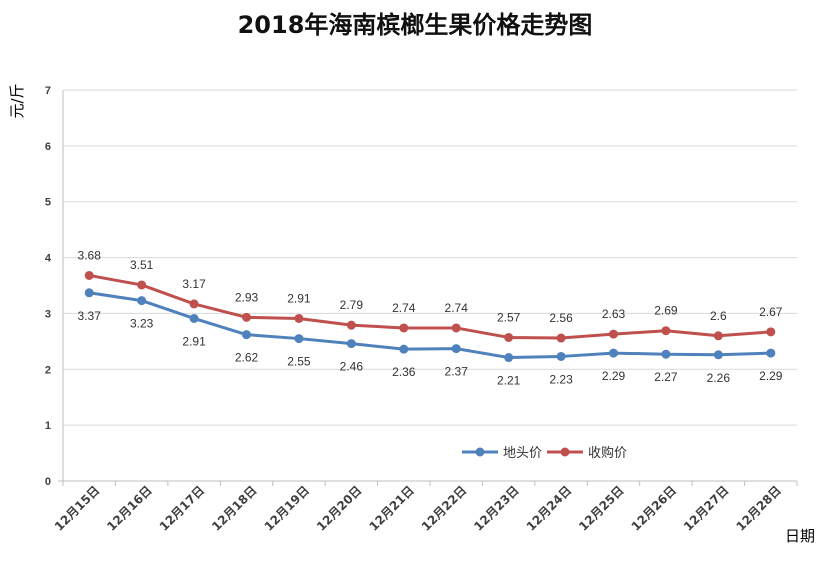 The width and height of the screenshot is (831, 561). What do you see at coordinates (496, 508) in the screenshot?
I see `x-tick-label: 12月23日` at bounding box center [496, 508].